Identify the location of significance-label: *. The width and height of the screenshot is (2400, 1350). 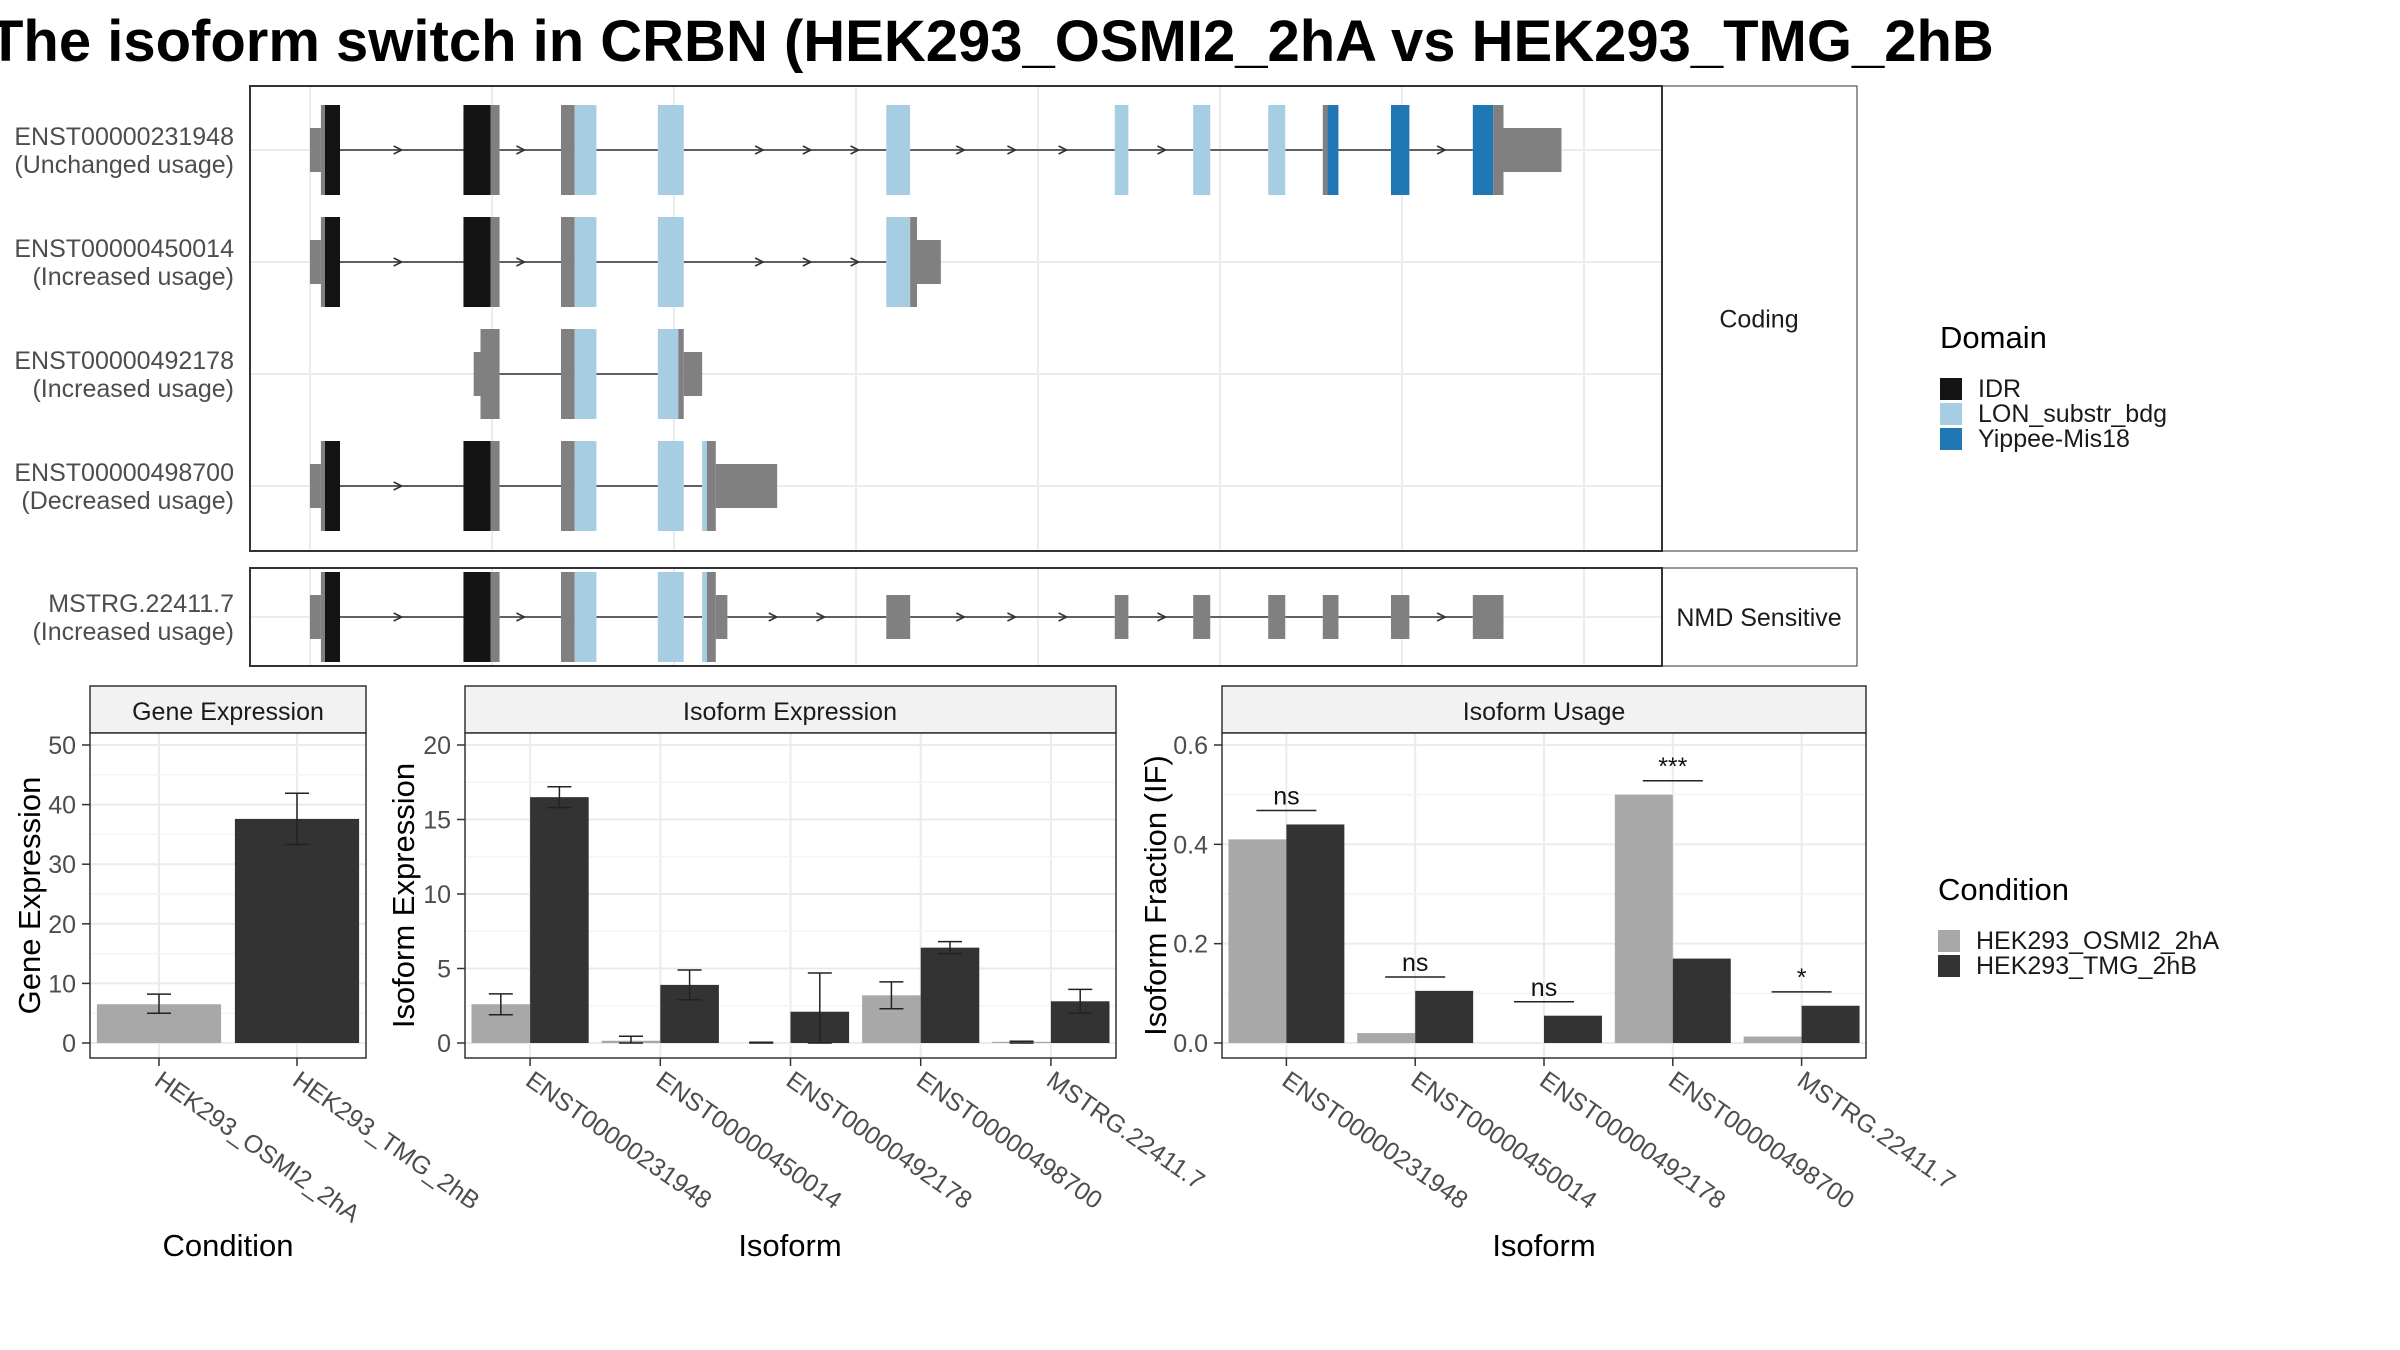
(1802, 978).